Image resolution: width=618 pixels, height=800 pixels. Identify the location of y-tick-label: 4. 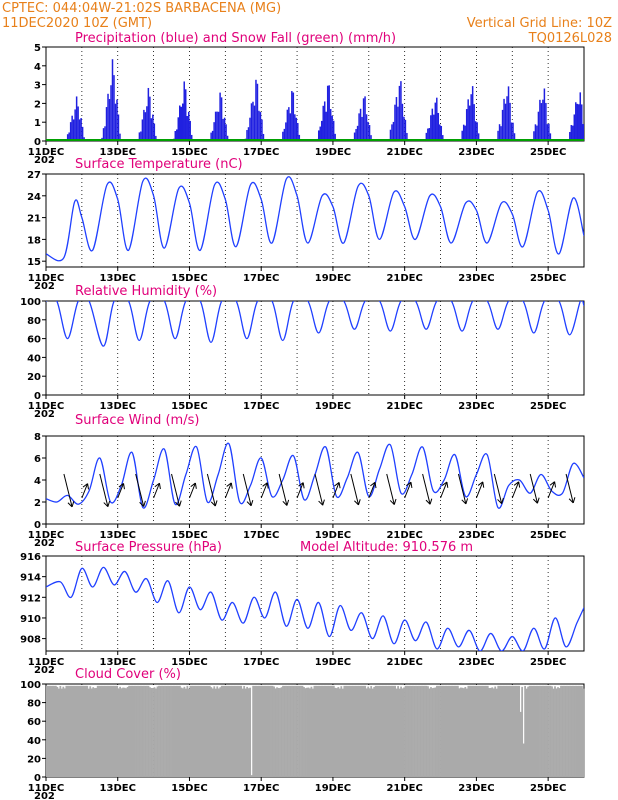
(37, 67).